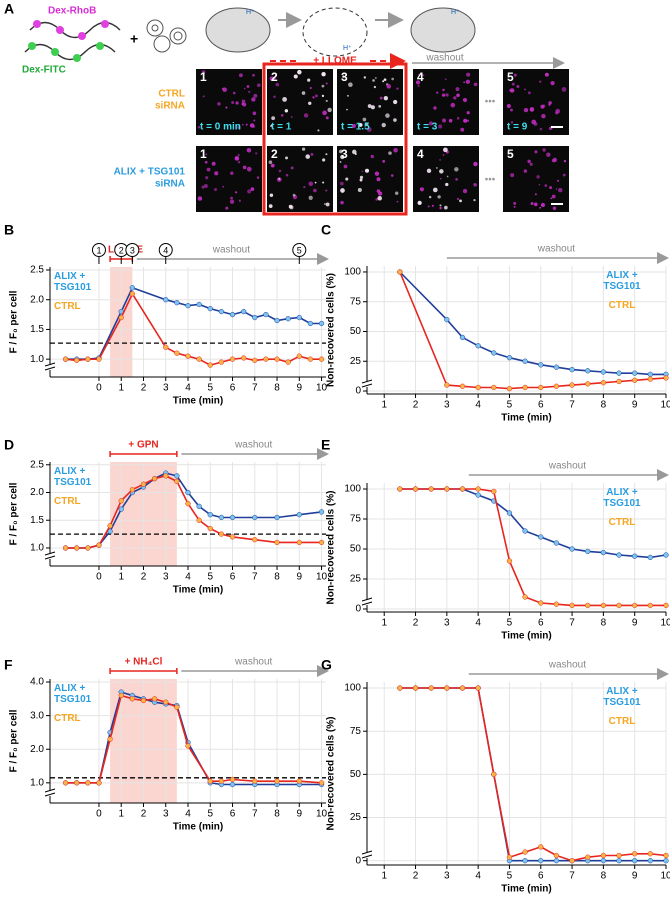  What do you see at coordinates (567, 665) in the screenshot?
I see `washout-label: washout` at bounding box center [567, 665].